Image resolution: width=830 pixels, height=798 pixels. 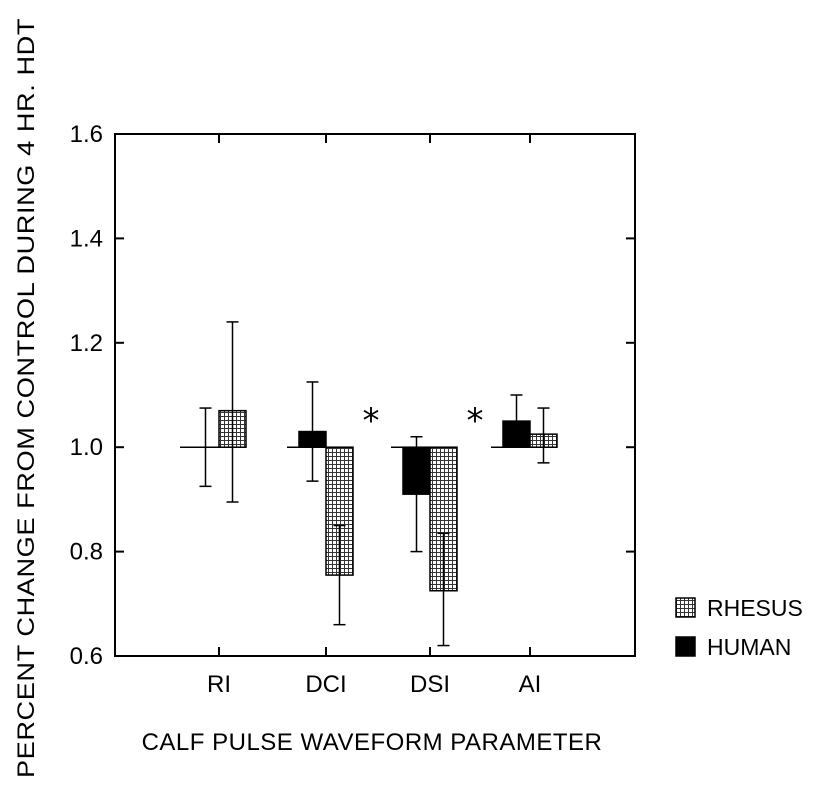 What do you see at coordinates (430, 684) in the screenshot?
I see `x-tick-label-dsi: DSI` at bounding box center [430, 684].